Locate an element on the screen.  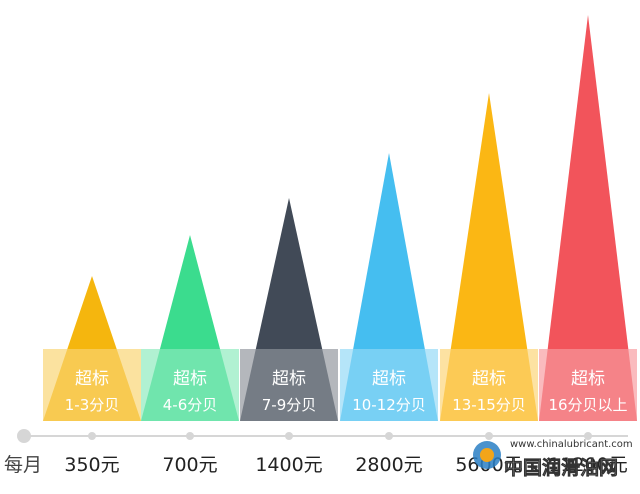
x-tick-label-6: 11200元 is located at coordinates (587, 465).